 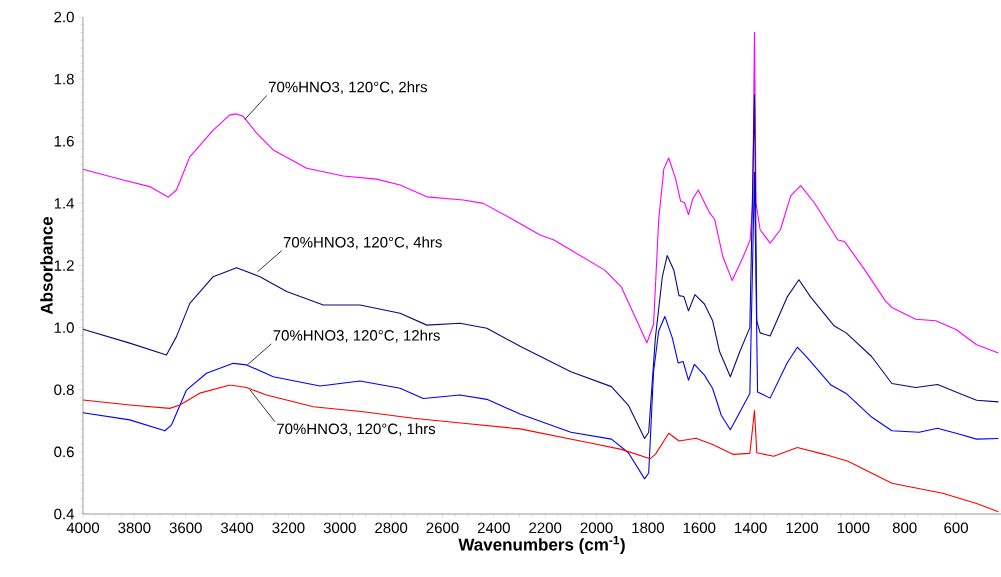 What do you see at coordinates (545, 528) in the screenshot?
I see `x-tick-label: 2200` at bounding box center [545, 528].